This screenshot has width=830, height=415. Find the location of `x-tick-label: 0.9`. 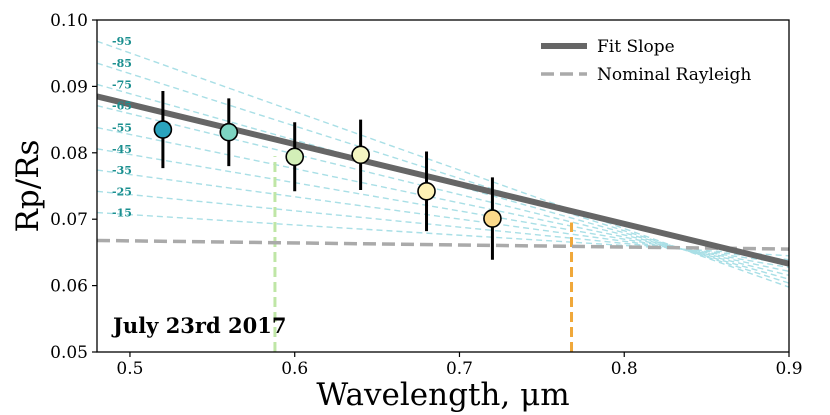

x-tick-label: 0.9 is located at coordinates (788, 369).